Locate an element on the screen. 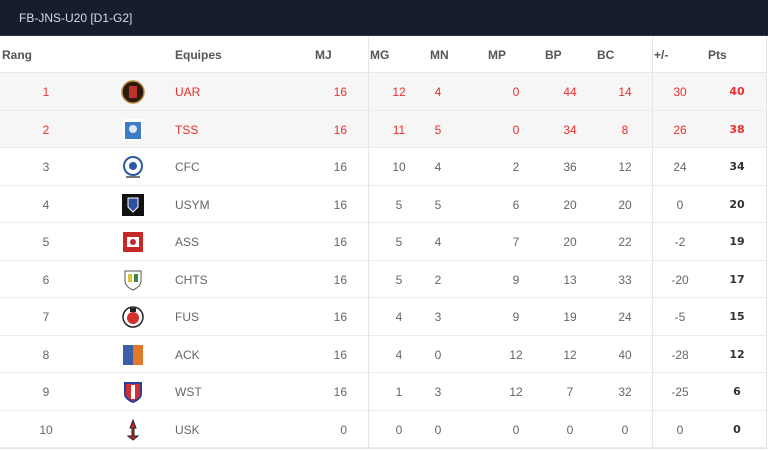 Image resolution: width=768 pixels, height=450 pixels. team-name: ASS is located at coordinates (187, 242).